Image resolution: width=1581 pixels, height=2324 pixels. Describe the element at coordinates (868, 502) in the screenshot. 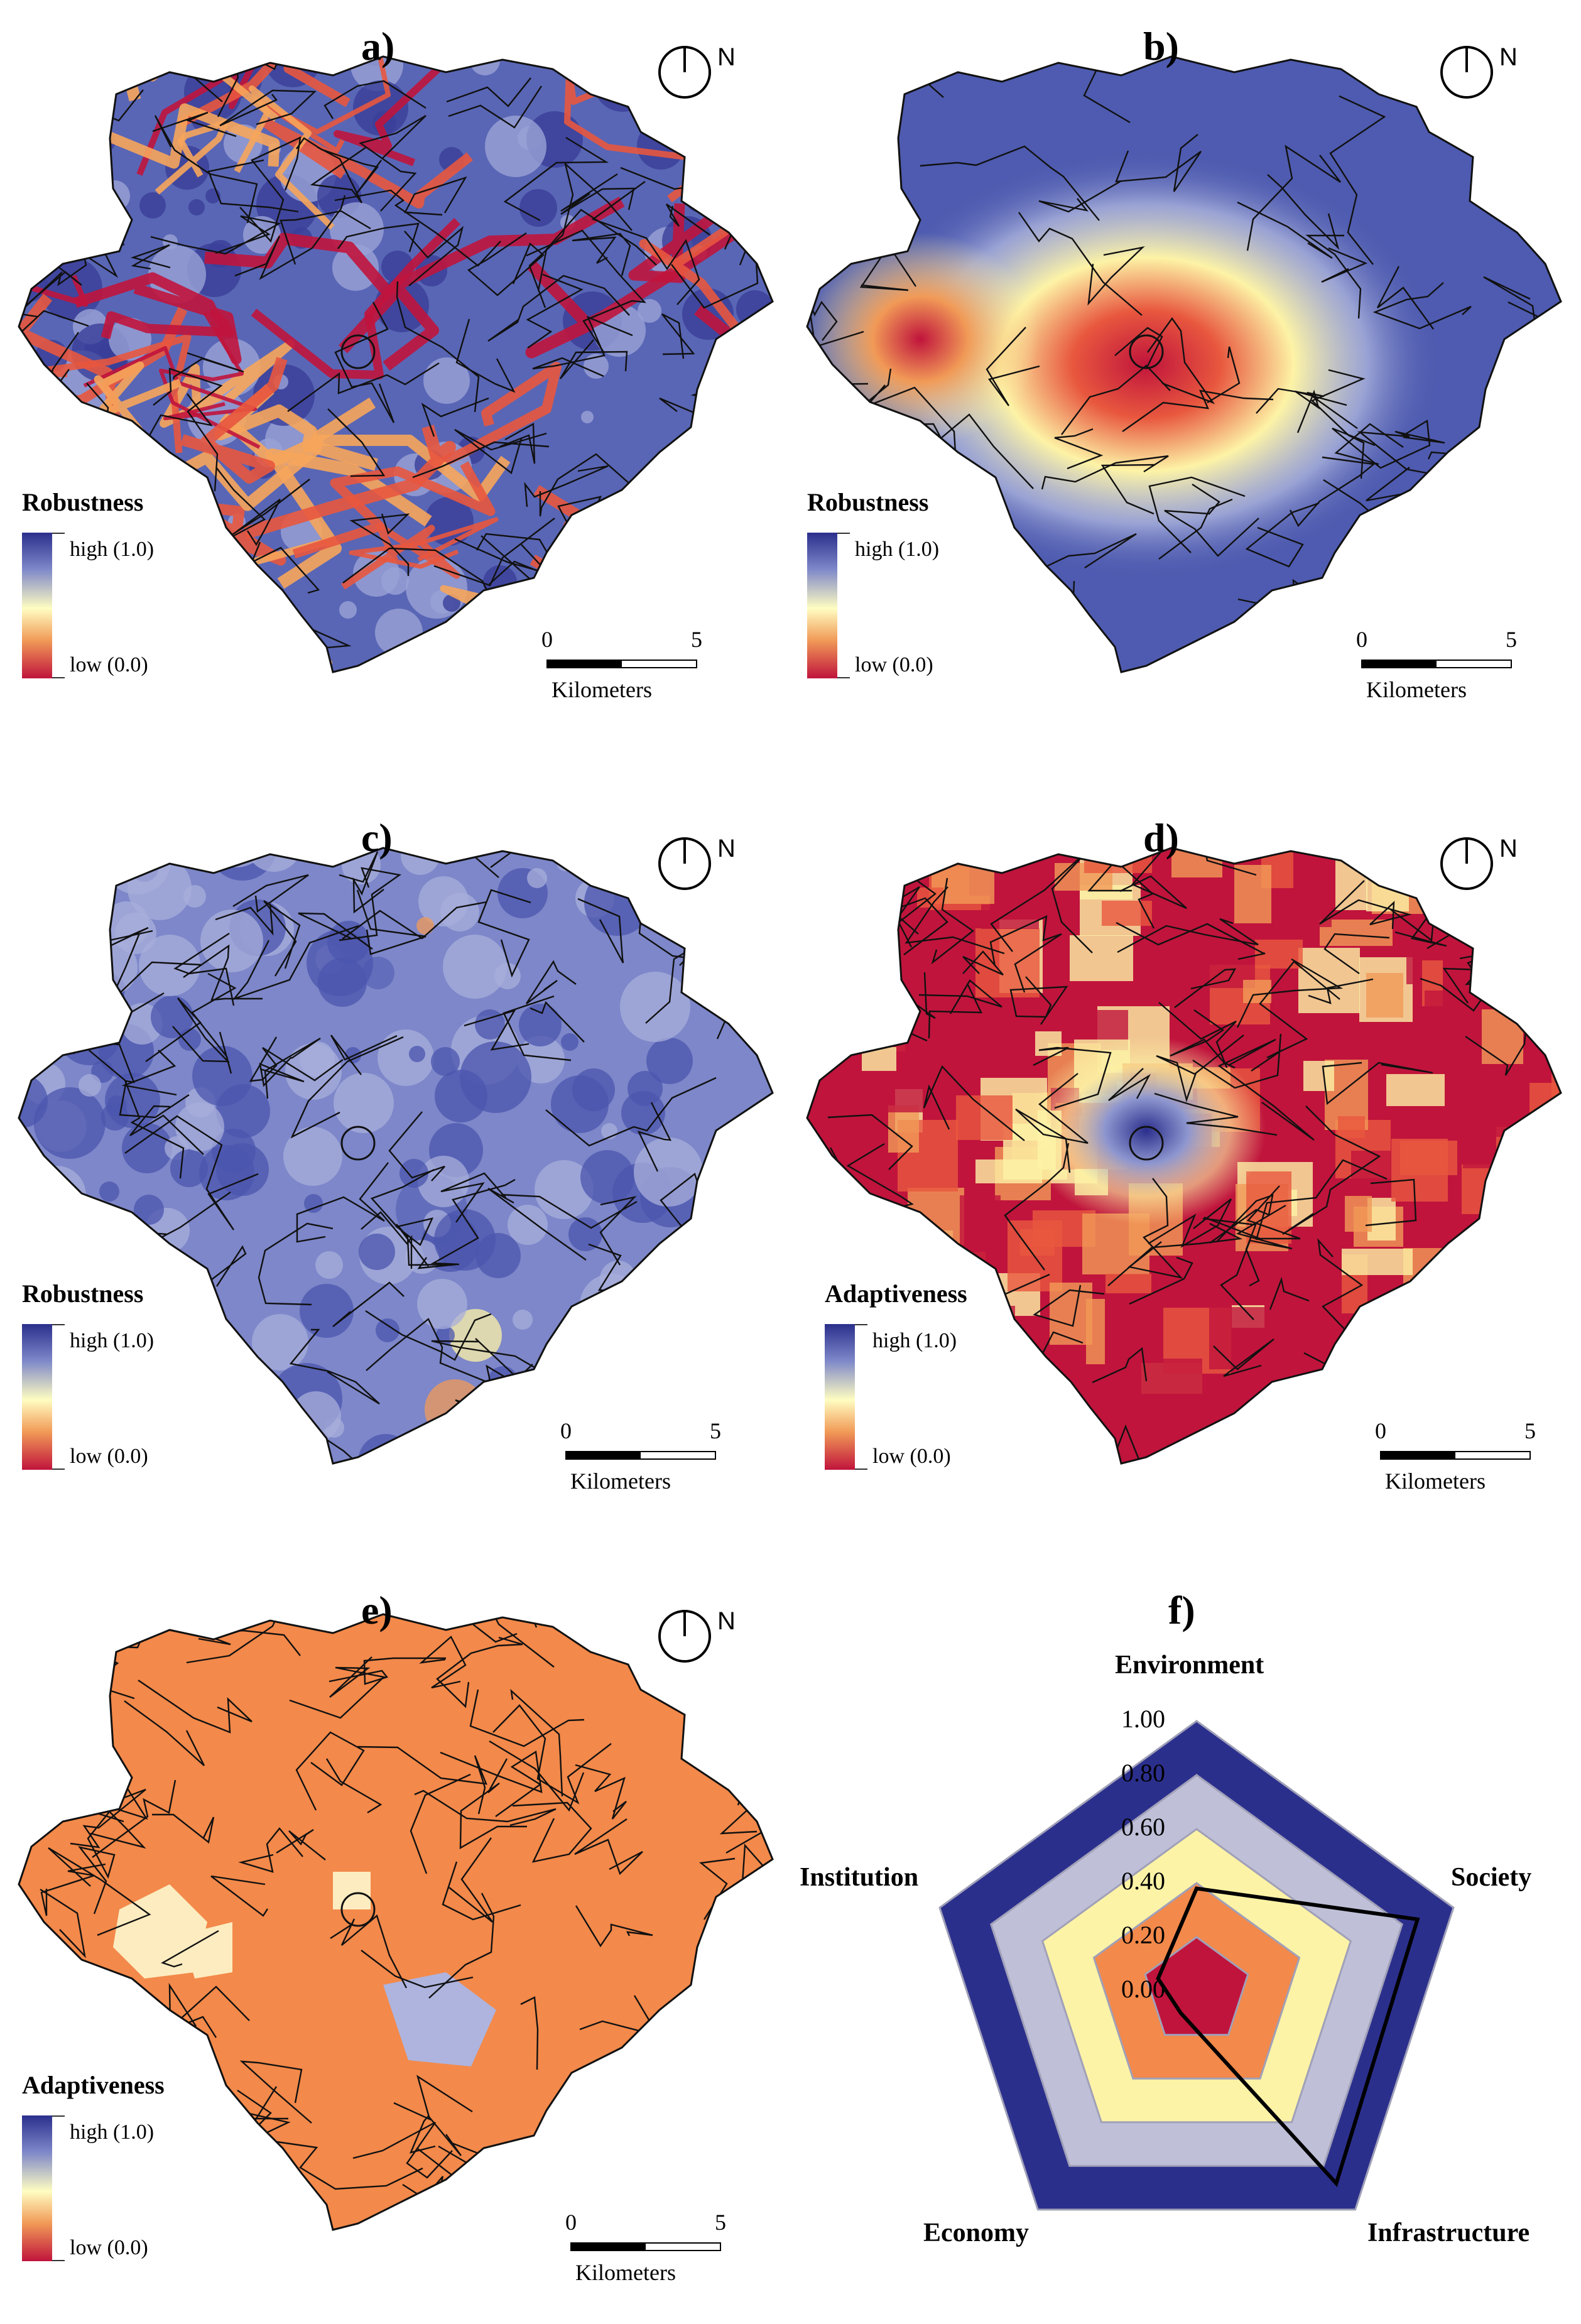

I see `legend-title-b: Robustness` at that location.